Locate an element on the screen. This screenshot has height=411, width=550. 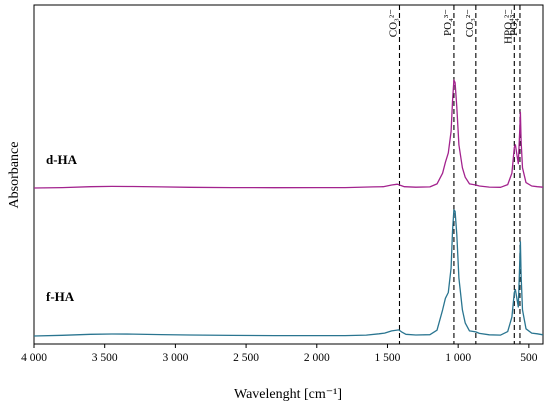
x-axis: 4 000 3 500 3 000 2 500 2 000 1 500 1 000 500 is located at coordinates (279, 354).